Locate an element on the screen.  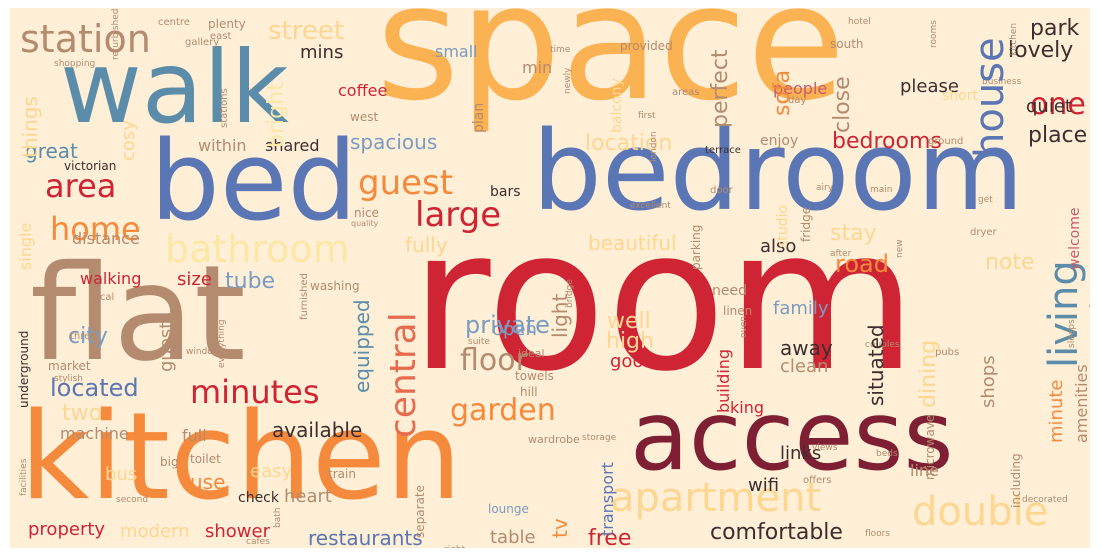
word-studio: studio is located at coordinates (783, 226).